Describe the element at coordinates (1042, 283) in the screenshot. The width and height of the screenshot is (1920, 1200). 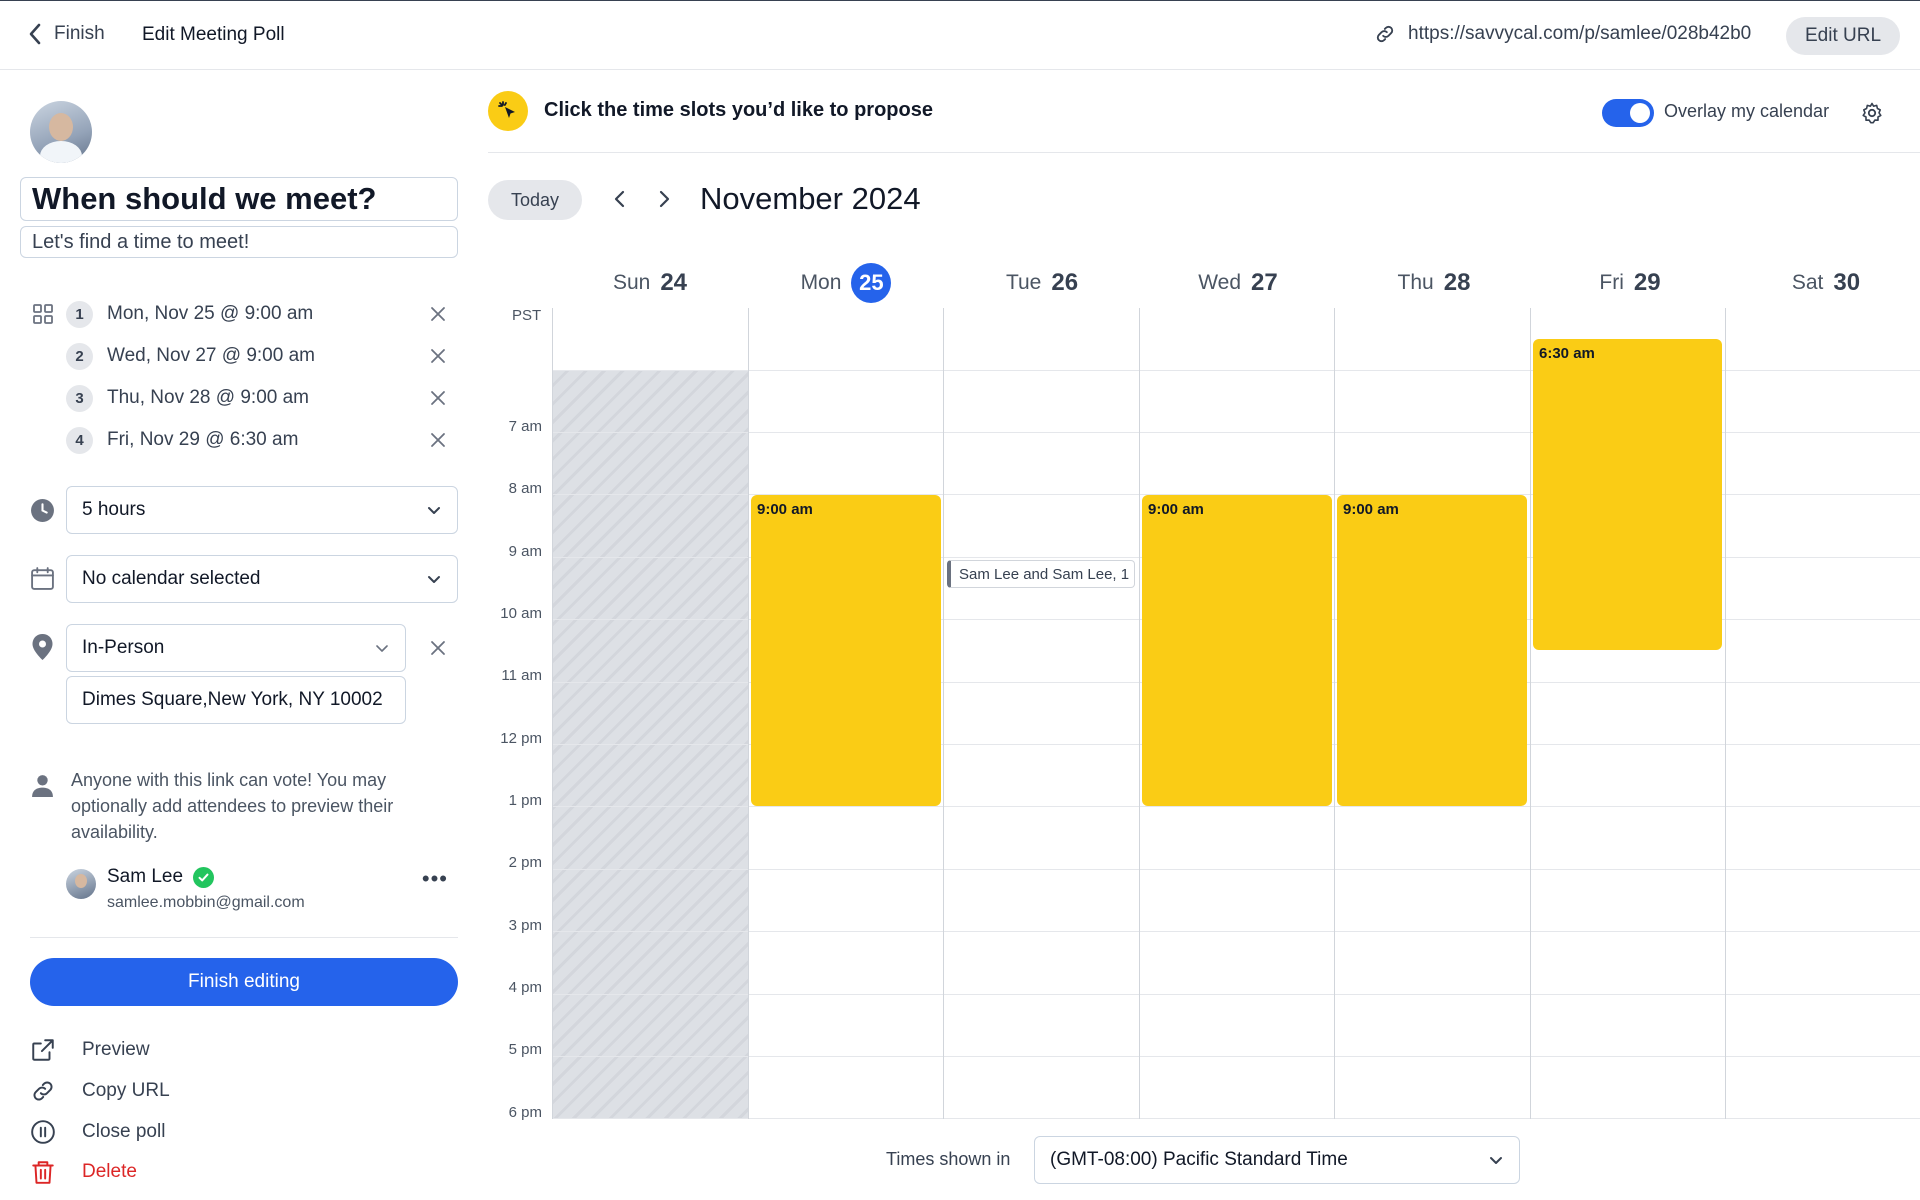
I see `day-header: Tue 26` at that location.